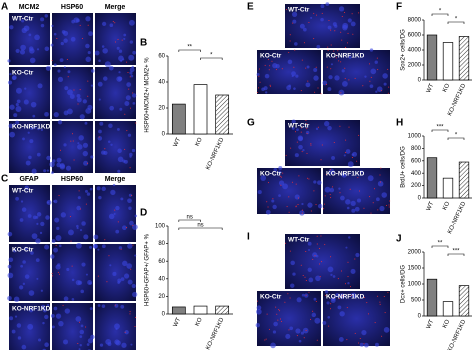 This screenshot has width=474, height=350. Describe the element at coordinates (345, 174) in the screenshot. I see `tile-label: KO-NRF1KD` at that location.